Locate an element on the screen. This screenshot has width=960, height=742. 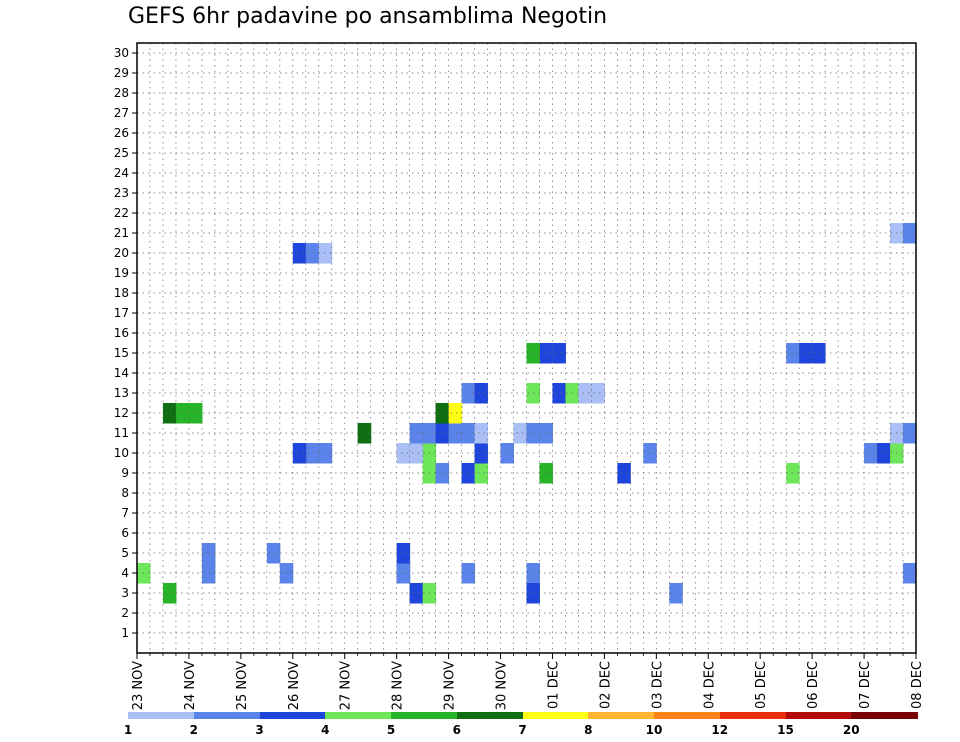
y-tick-label: 2 is located at coordinates (125, 613).